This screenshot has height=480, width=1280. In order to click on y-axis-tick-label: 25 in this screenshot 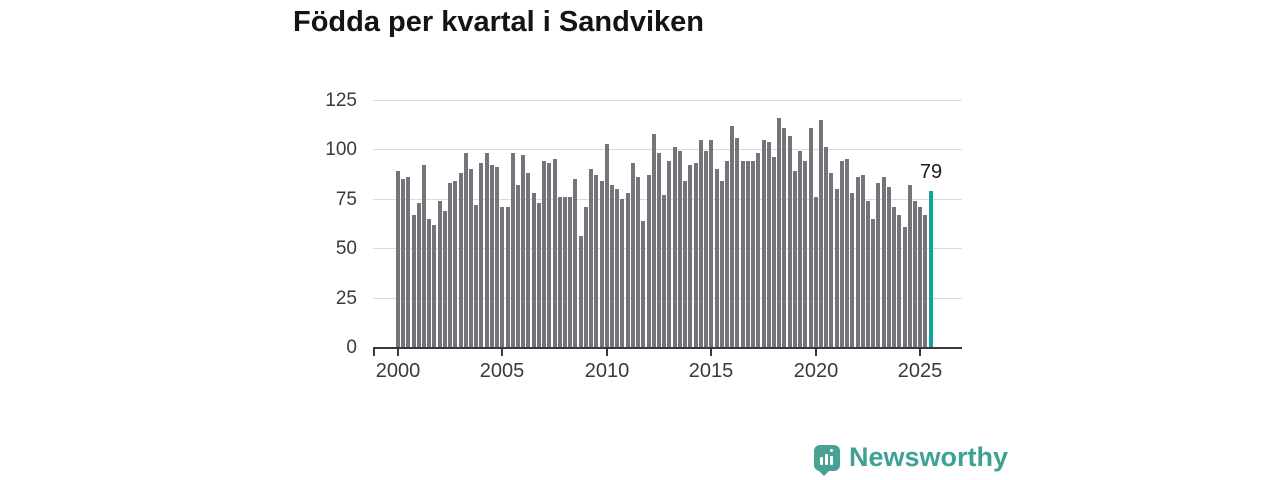, I will do `click(346, 298)`.